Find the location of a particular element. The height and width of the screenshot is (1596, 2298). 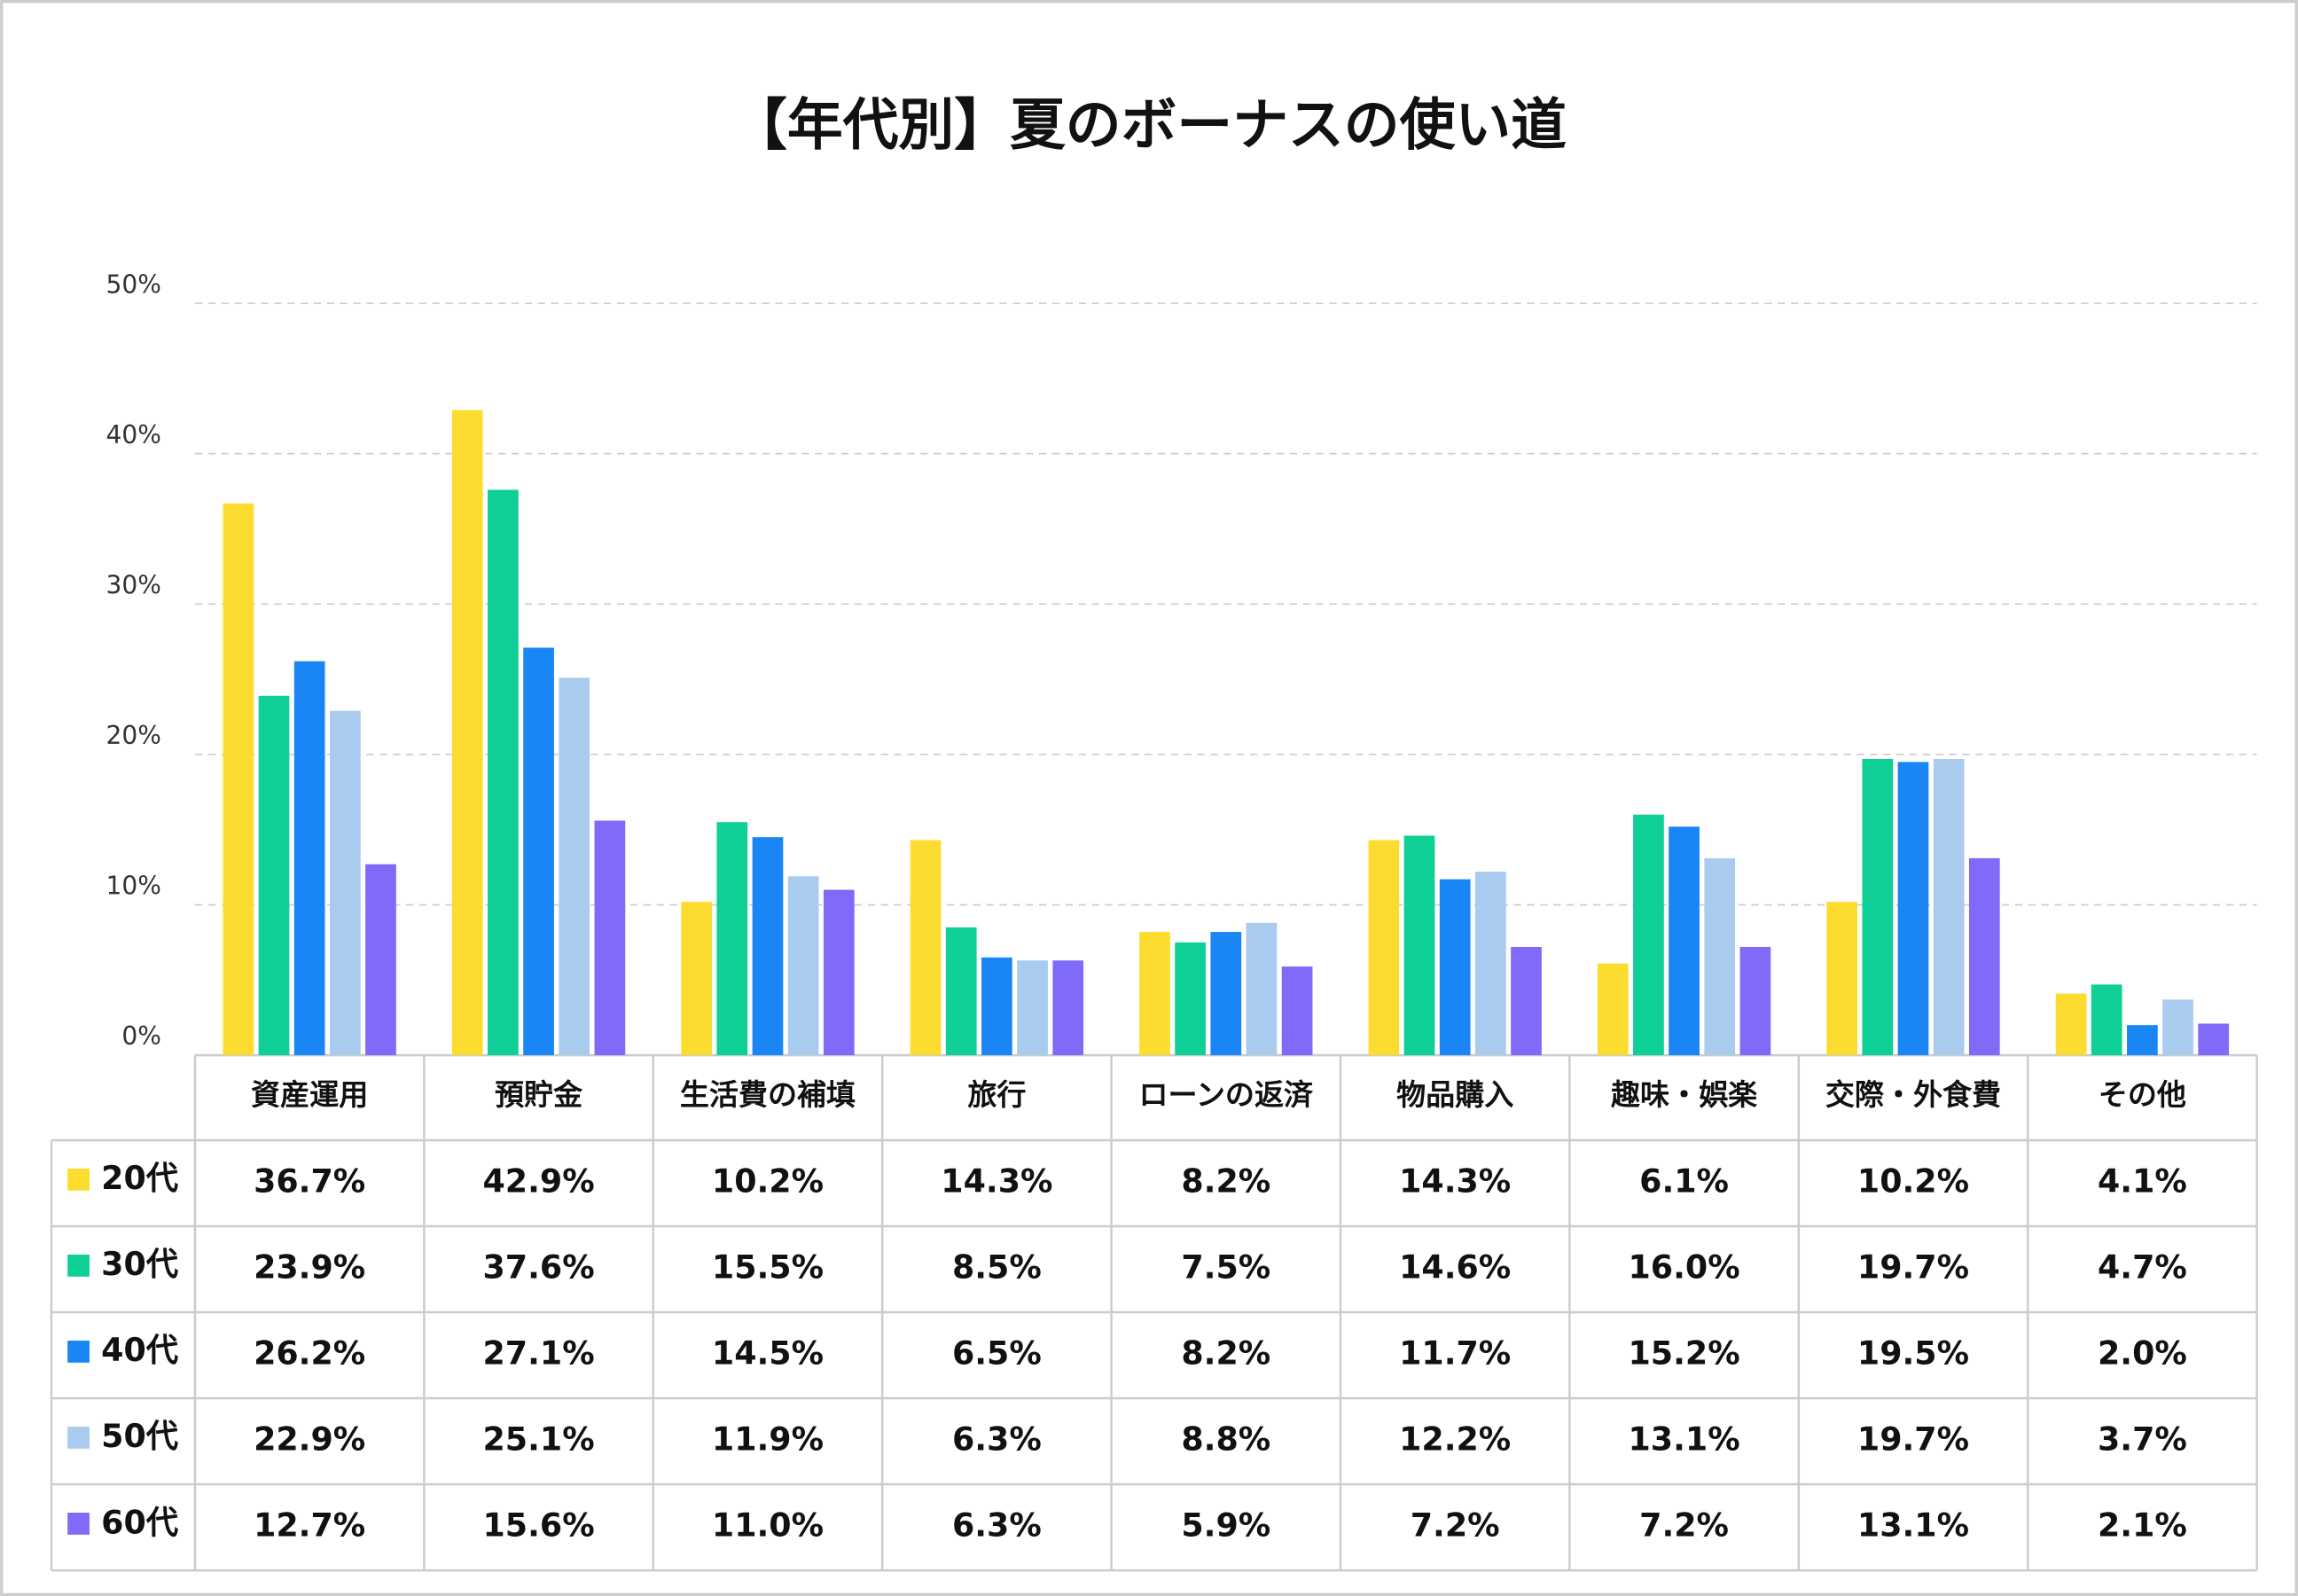

table-cell: 2.1% is located at coordinates (2142, 1526).